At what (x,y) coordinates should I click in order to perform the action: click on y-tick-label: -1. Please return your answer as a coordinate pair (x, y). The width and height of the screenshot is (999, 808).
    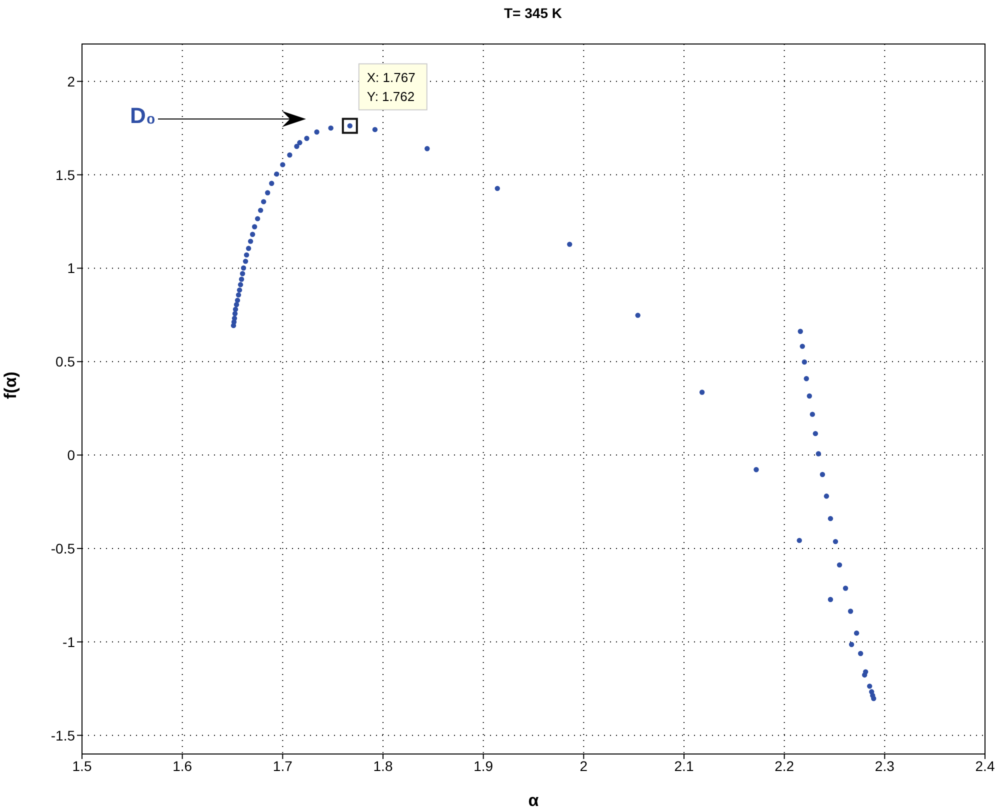
    Looking at the image, I should click on (69, 642).